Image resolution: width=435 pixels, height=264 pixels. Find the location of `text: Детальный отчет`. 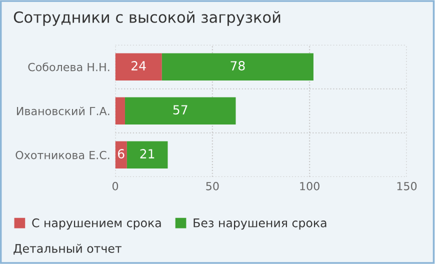

text: Детальный отчет is located at coordinates (68, 249).